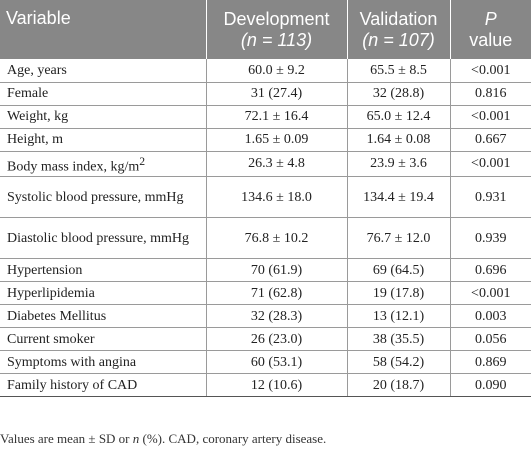 This screenshot has height=456, width=531. What do you see at coordinates (399, 362) in the screenshot?
I see `cell-validation: 58 (54.2)` at bounding box center [399, 362].